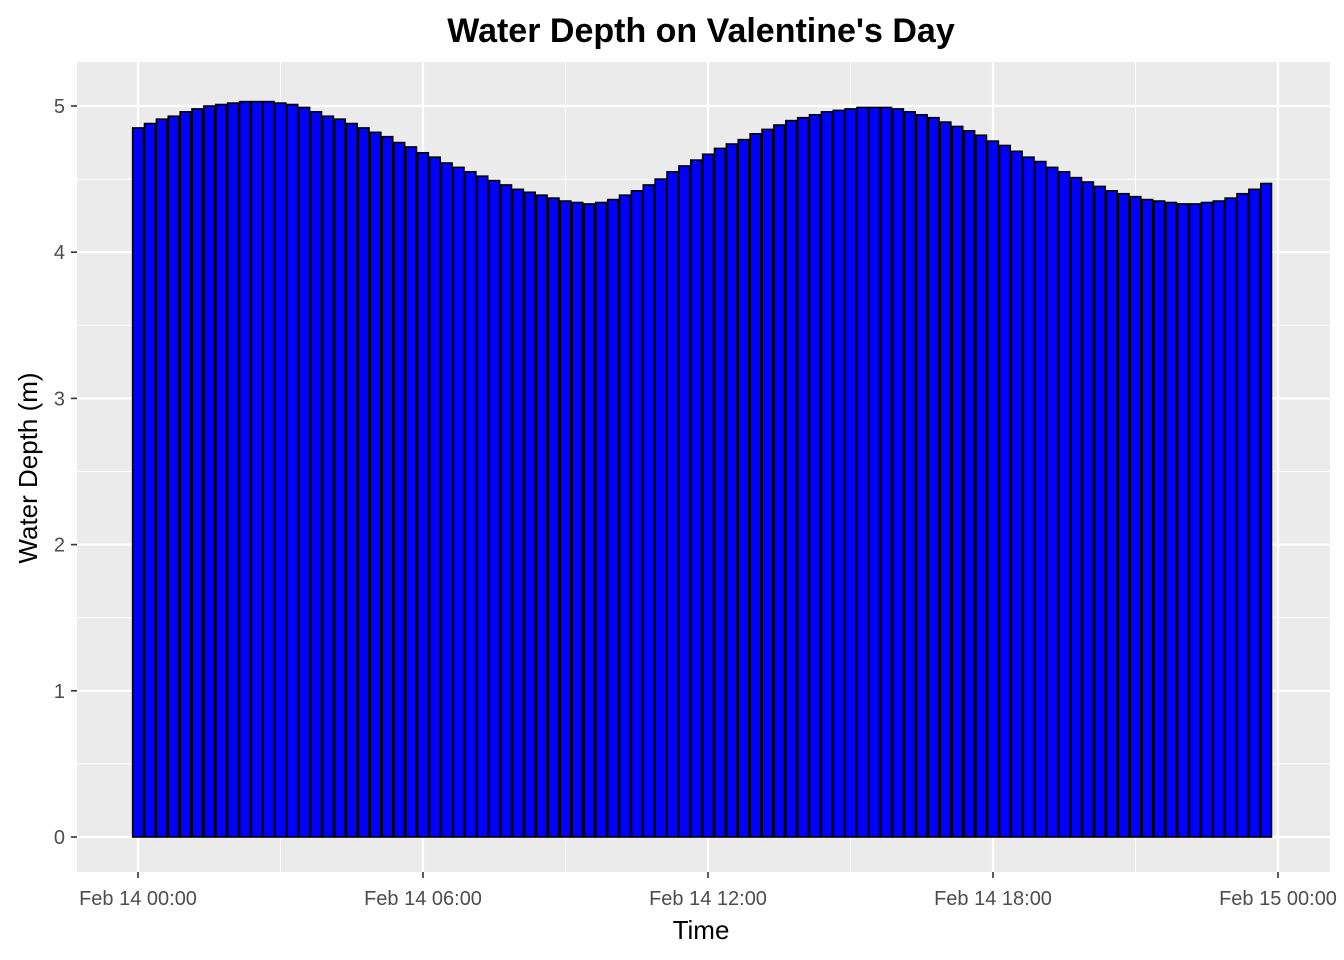 The height and width of the screenshot is (960, 1344). I want to click on x-tick-label: Feb 14 18:00, so click(993, 899).